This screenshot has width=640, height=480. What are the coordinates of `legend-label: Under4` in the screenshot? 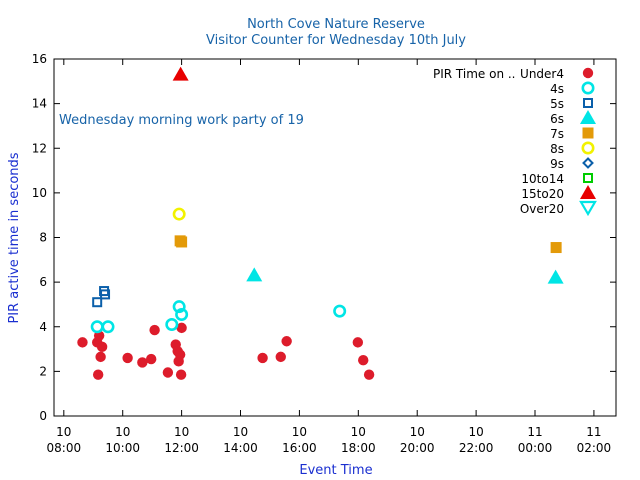 It's located at (542, 74).